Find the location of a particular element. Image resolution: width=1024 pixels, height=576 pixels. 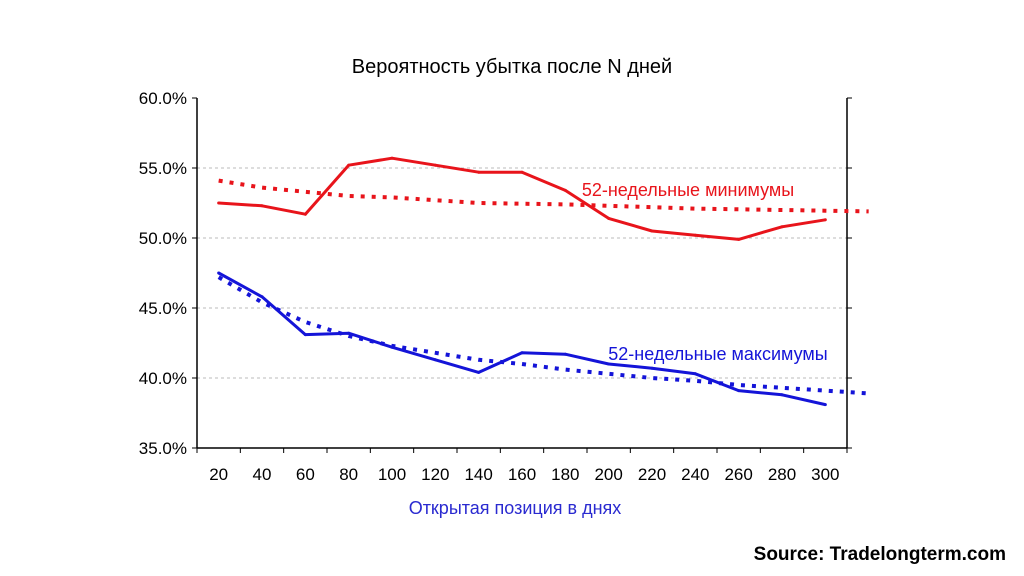

x-tick-label: 100 is located at coordinates (392, 474).